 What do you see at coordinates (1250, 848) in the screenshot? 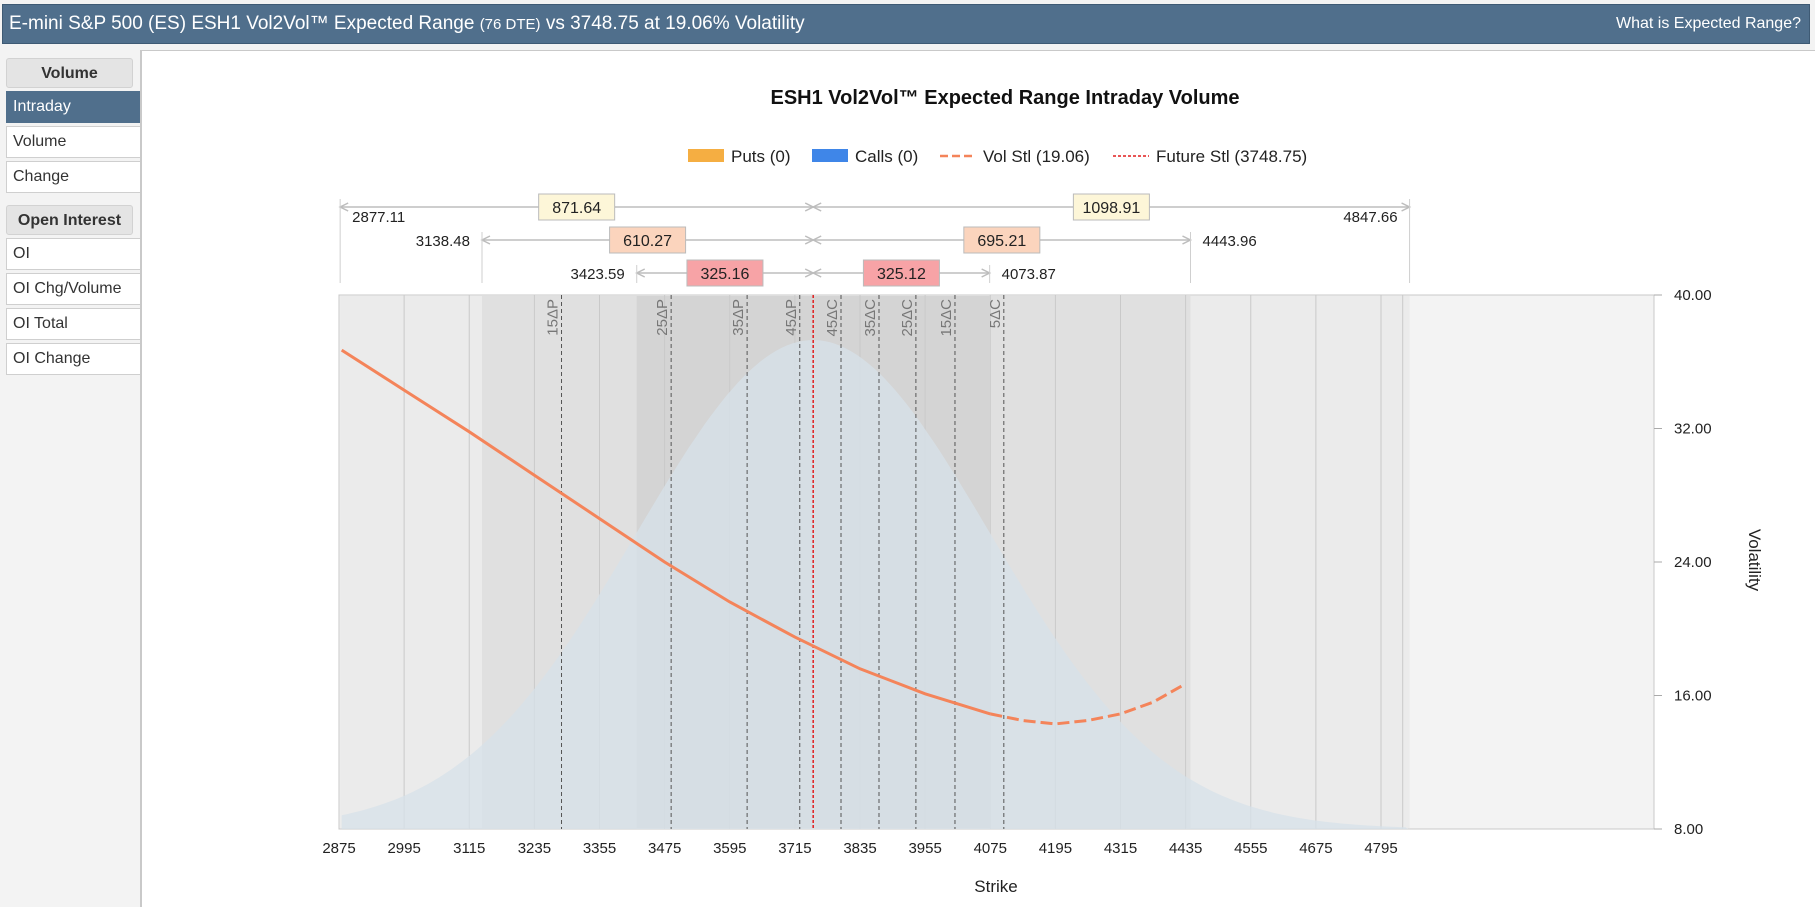
I see `x-tick-label: 4555` at bounding box center [1250, 848].